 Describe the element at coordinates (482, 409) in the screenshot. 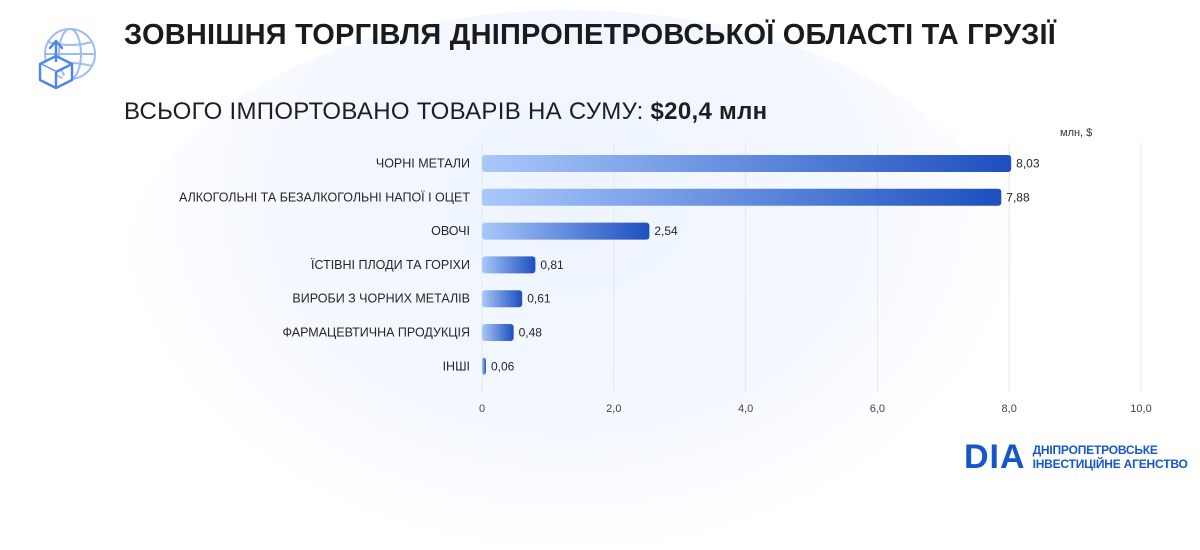

I see `x-tick-label: 0` at that location.